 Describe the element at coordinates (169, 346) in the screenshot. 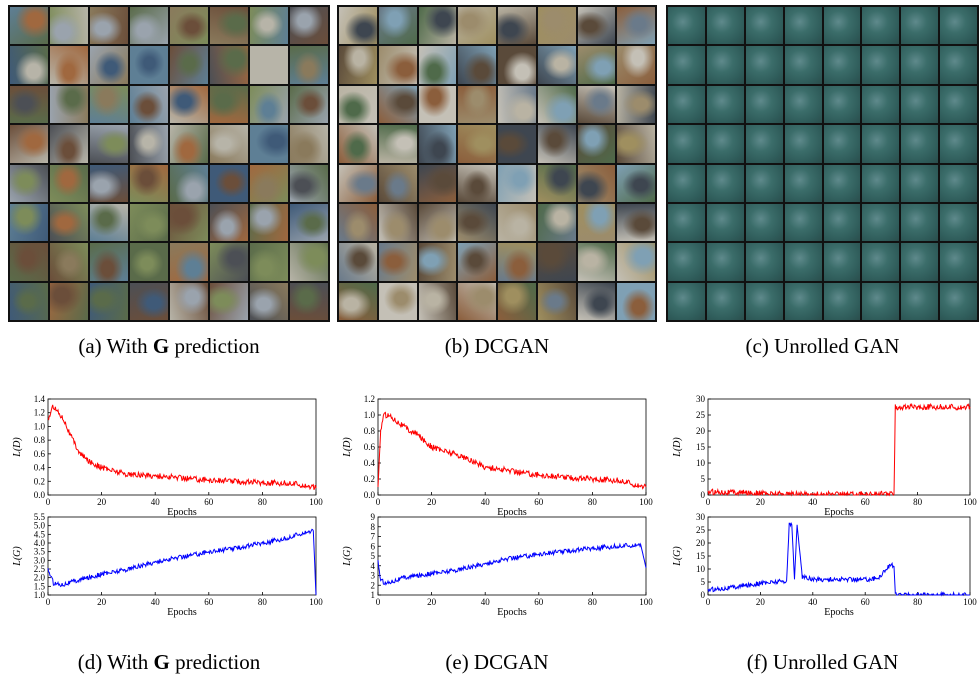

I see `caption-a: (a) With G prediction` at that location.